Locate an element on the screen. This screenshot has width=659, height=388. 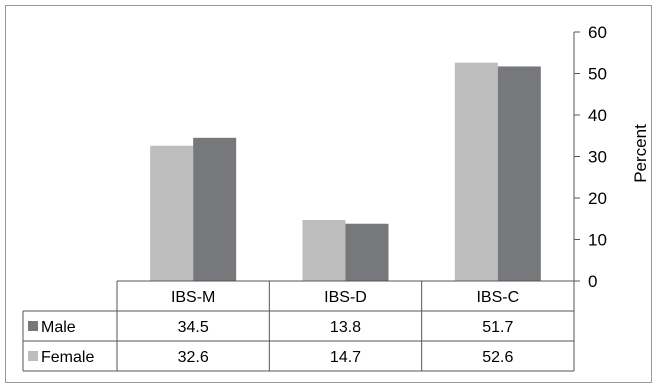
x-category-label: IBS-D is located at coordinates (345, 297).